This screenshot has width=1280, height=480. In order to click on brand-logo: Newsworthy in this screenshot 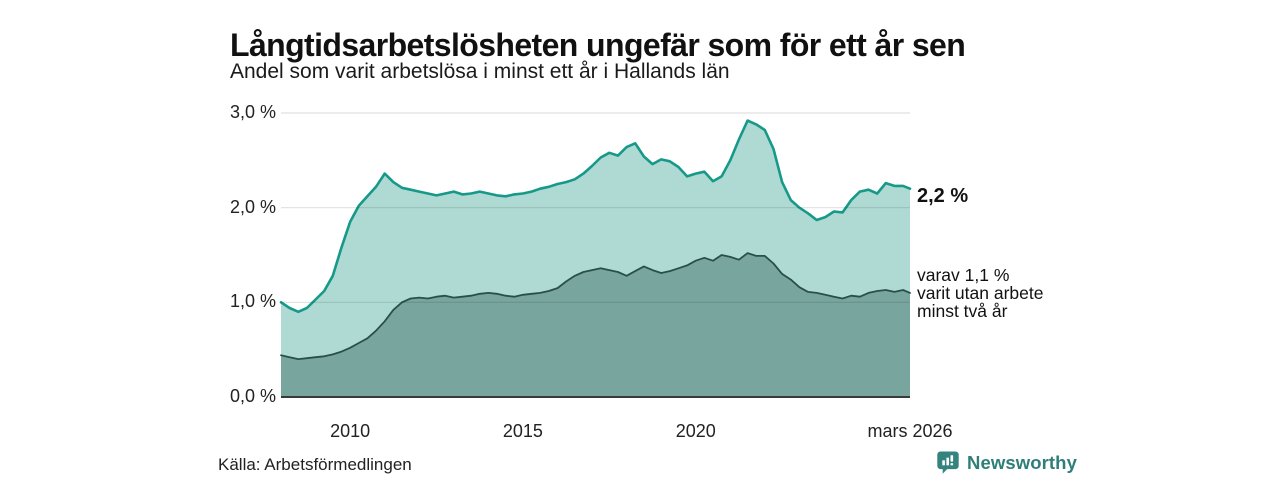, I will do `click(1006, 462)`.